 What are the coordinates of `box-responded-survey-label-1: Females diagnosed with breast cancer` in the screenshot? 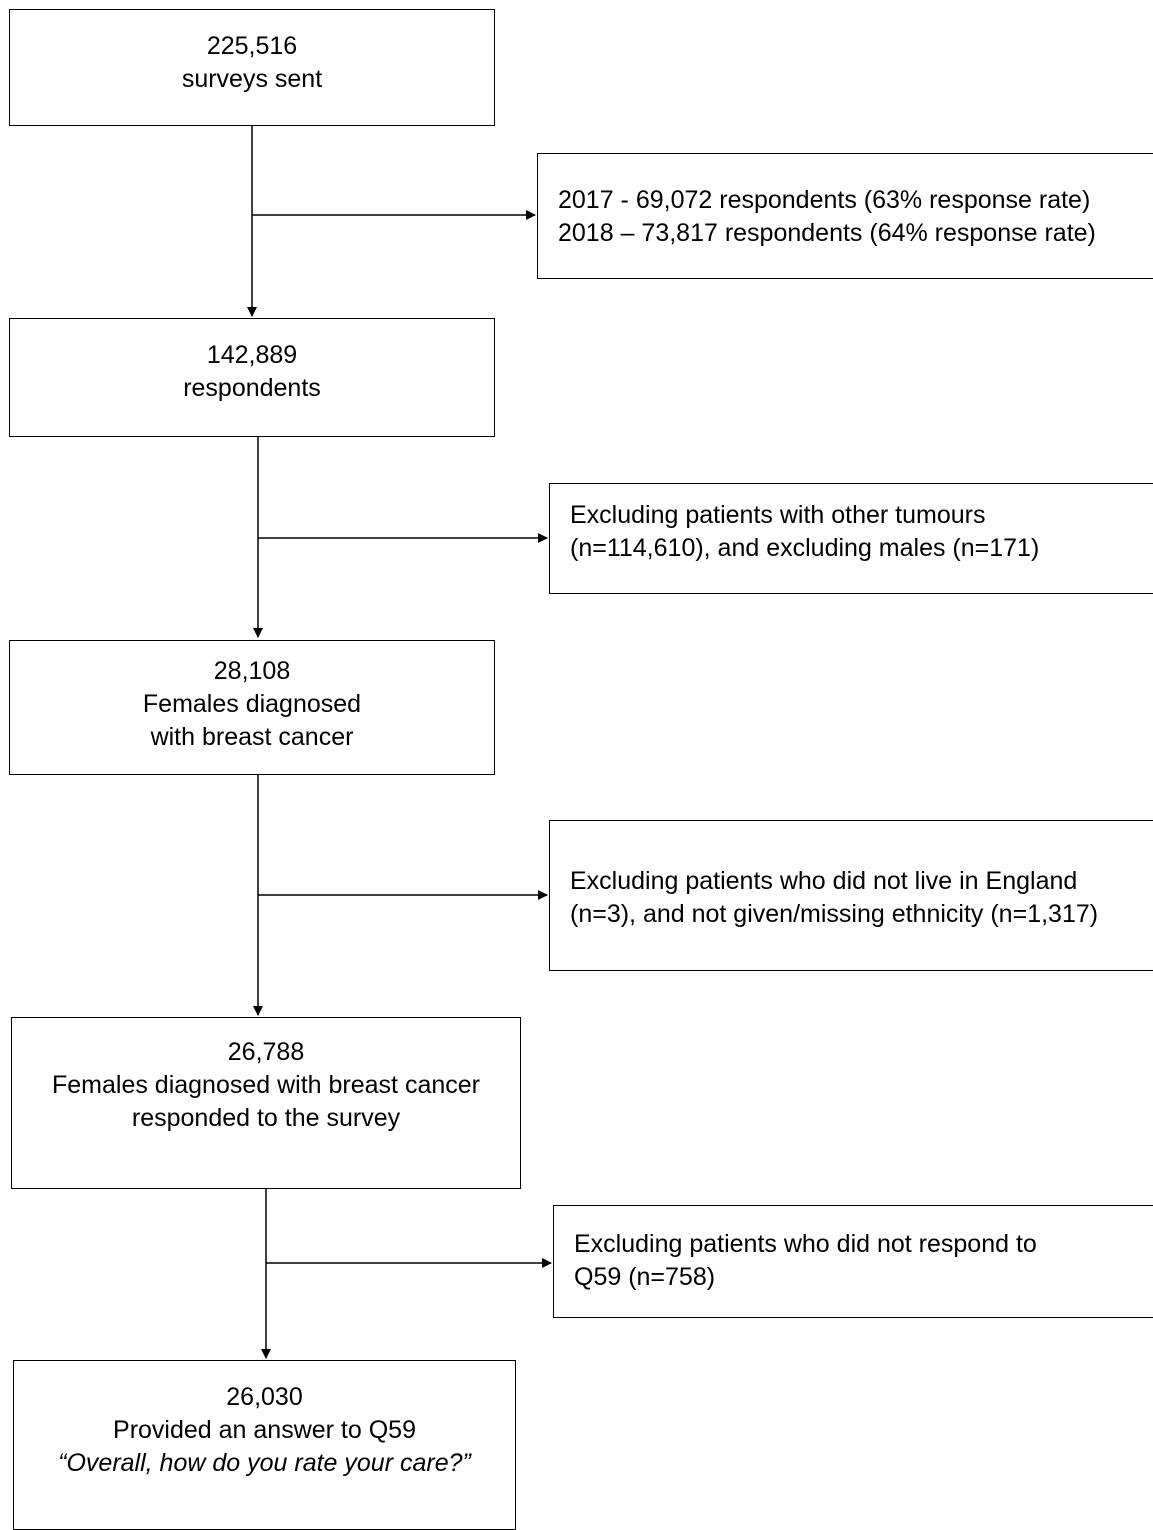 It's located at (265, 1085).